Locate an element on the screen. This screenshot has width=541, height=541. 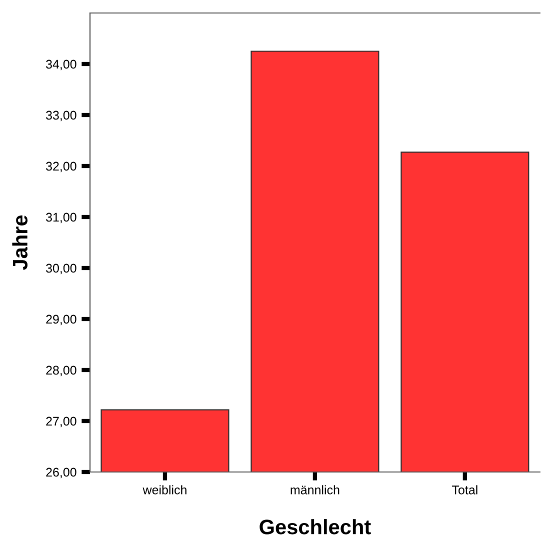
x-tick-label: Total is located at coordinates (465, 489).